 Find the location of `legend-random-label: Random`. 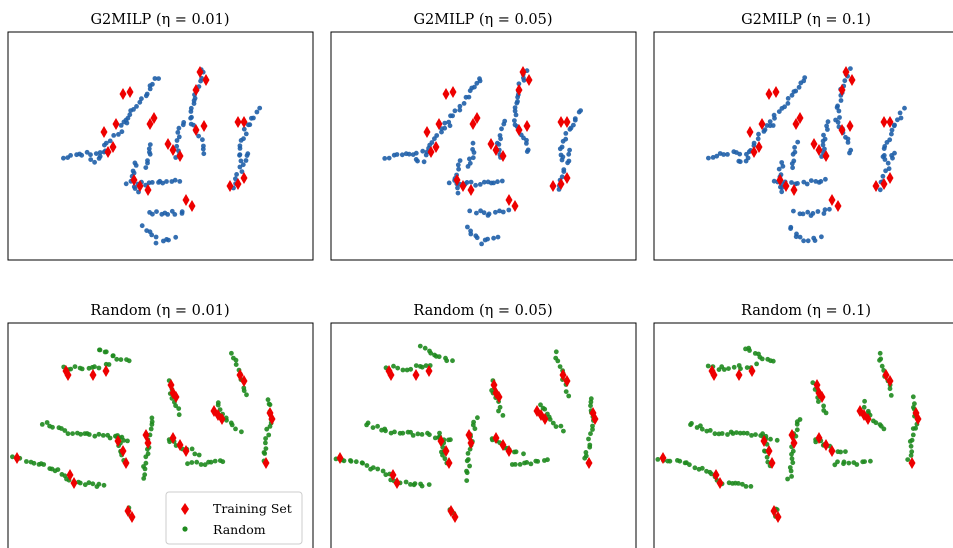

legend-random-label: Random is located at coordinates (239, 529).